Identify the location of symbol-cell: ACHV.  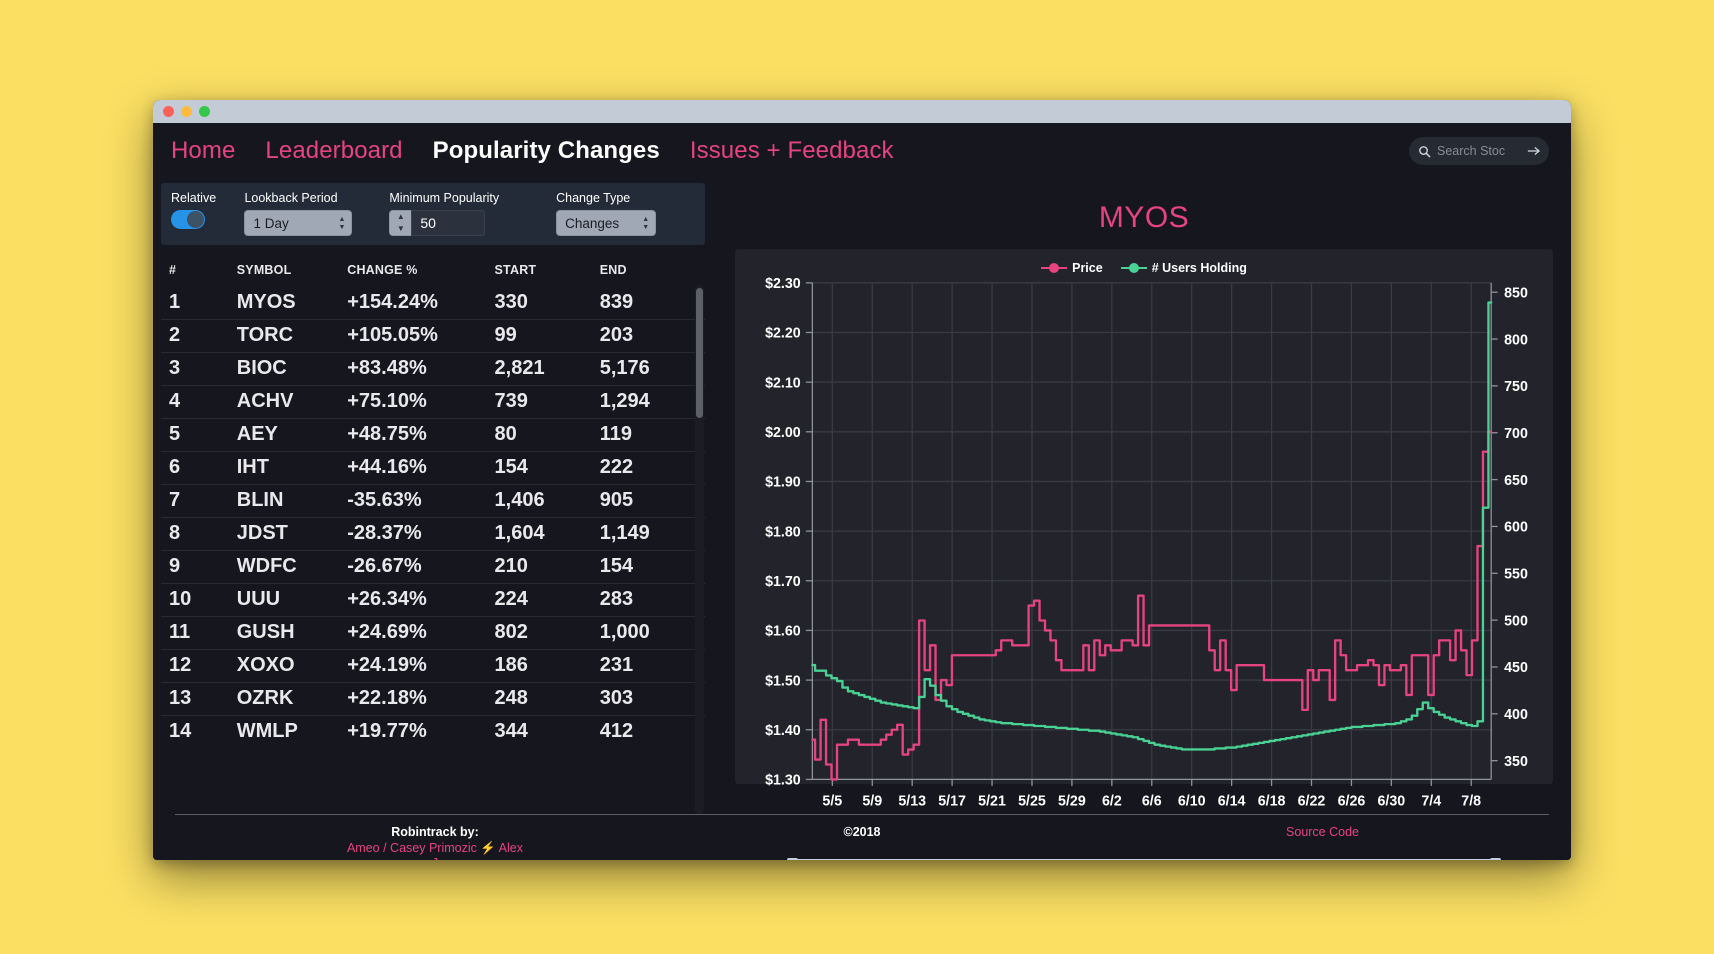
(292, 402).